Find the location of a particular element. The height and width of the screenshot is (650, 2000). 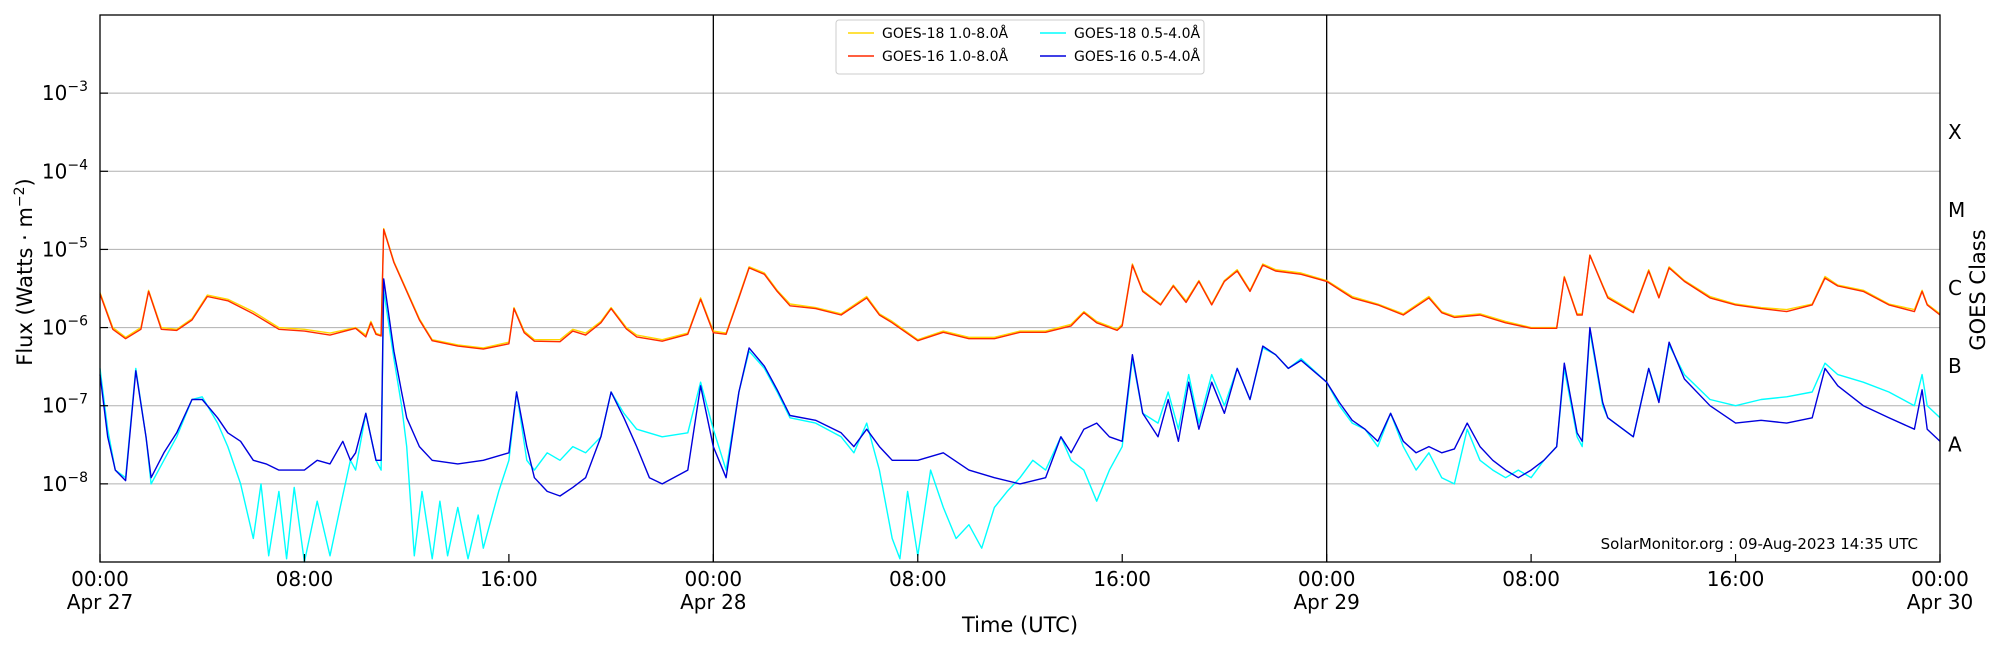

x-tick-time-3: 00:00 is located at coordinates (714, 579).